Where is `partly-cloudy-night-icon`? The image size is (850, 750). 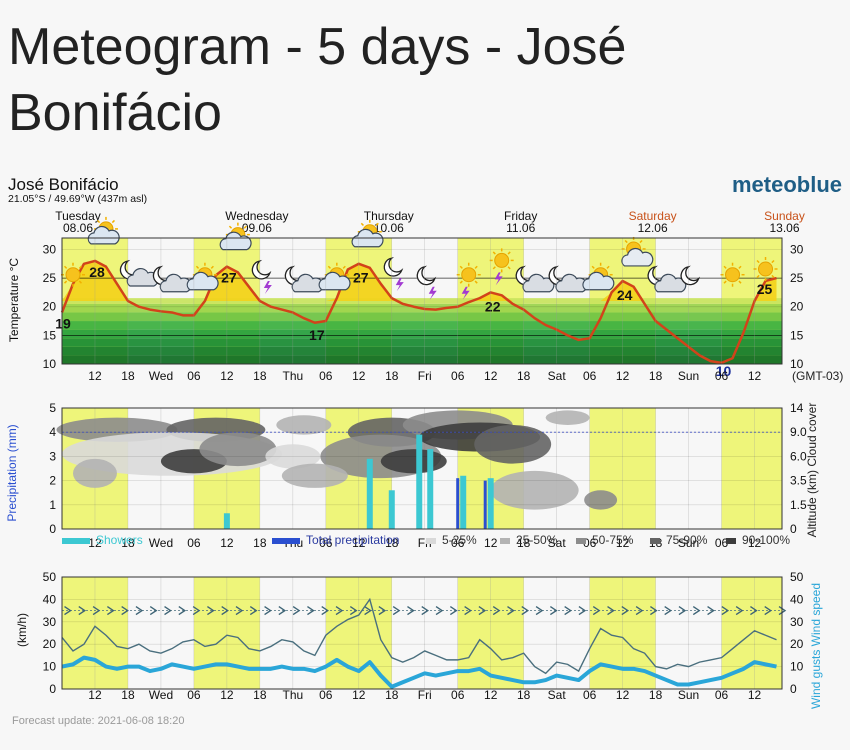
partly-cloudy-night-icon is located at coordinates (172, 279).